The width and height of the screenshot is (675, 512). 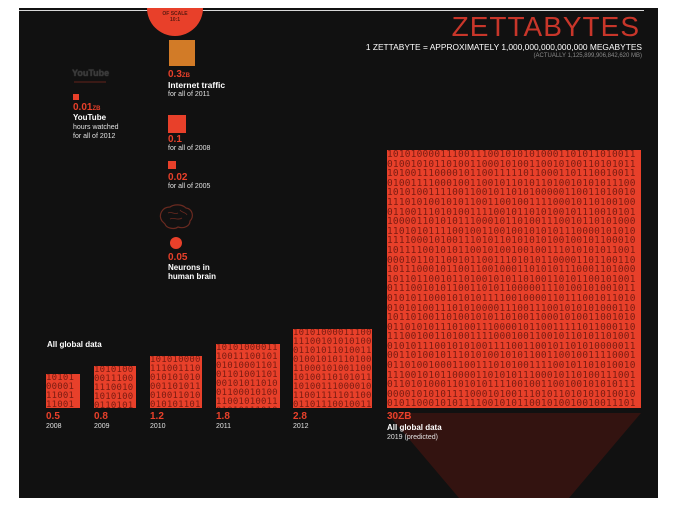 I want to click on bar-value-label: 0.8, so click(x=101, y=416).